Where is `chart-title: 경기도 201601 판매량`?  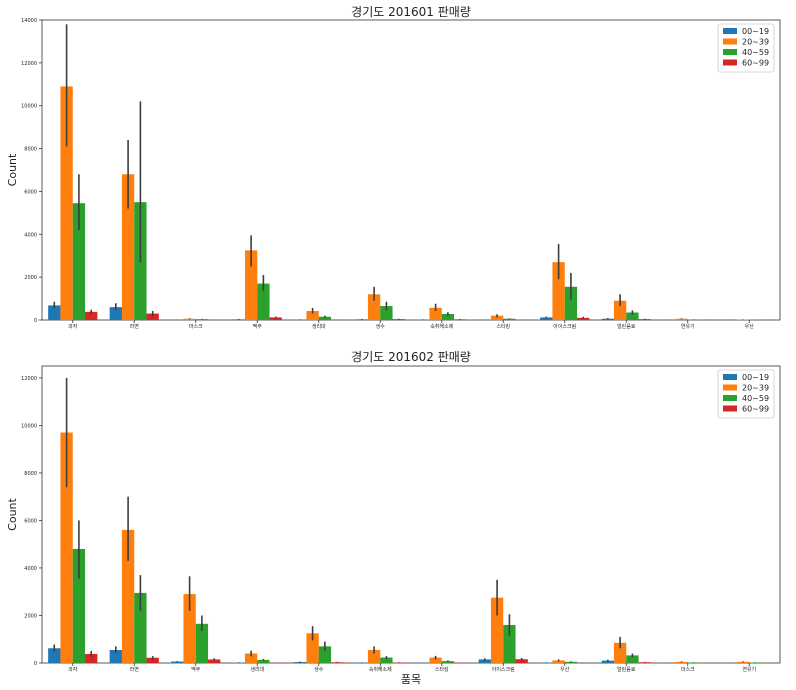 chart-title: 경기도 201601 판매량 is located at coordinates (411, 12).